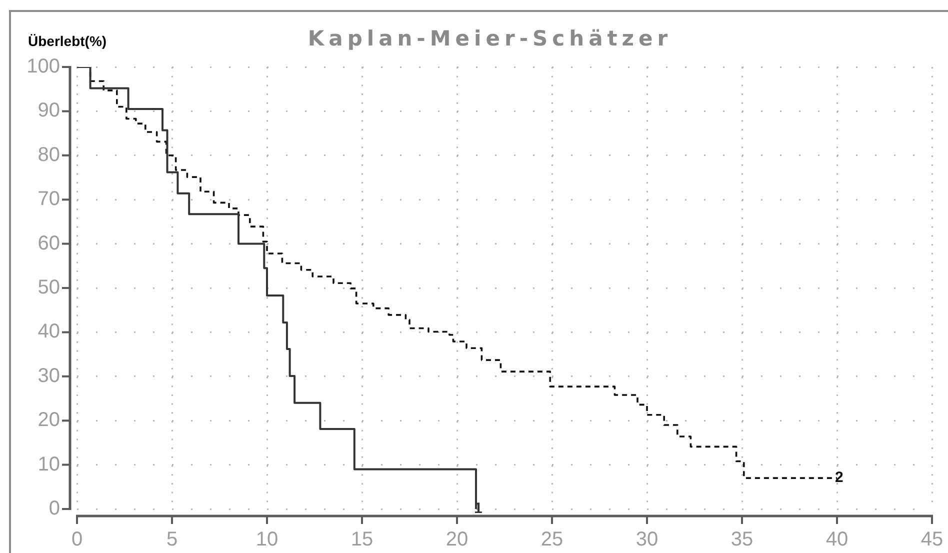 The image size is (948, 553). Describe the element at coordinates (839, 477) in the screenshot. I see `series-label: 2` at that location.